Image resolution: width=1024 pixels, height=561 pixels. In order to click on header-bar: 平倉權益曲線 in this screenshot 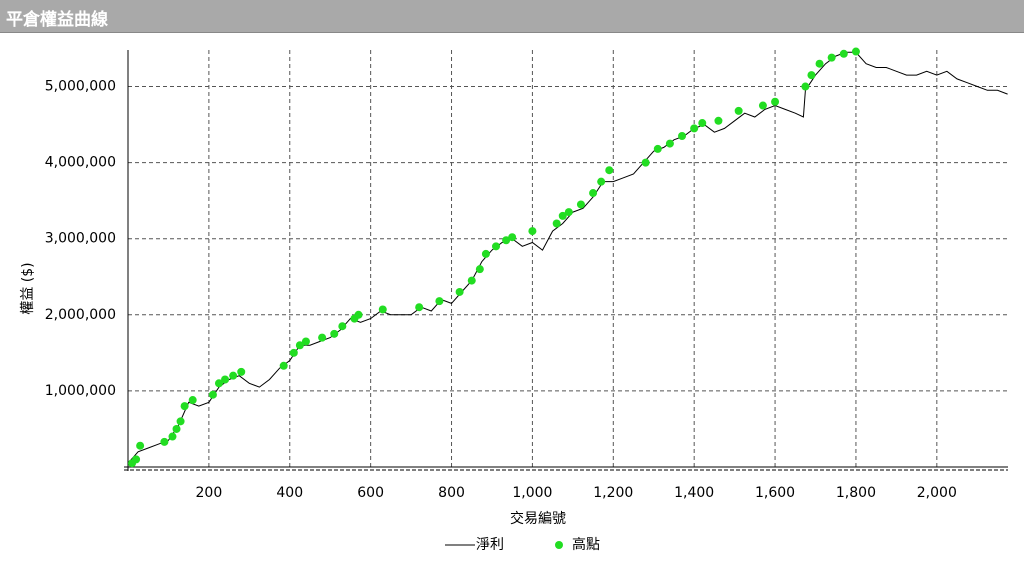, I will do `click(512, 16)`.